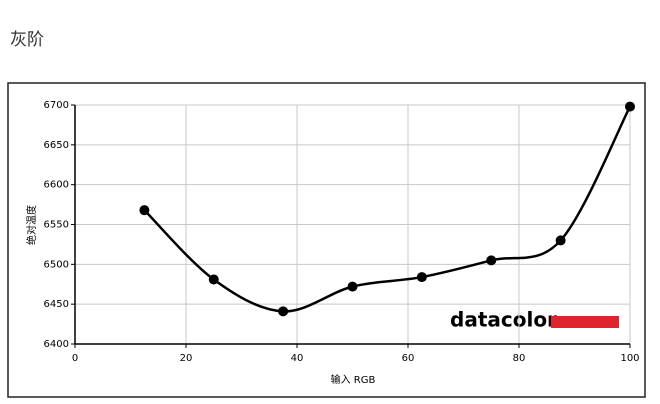 The height and width of the screenshot is (404, 660). What do you see at coordinates (56, 145) in the screenshot?
I see `y-tick-label: 6650` at bounding box center [56, 145].